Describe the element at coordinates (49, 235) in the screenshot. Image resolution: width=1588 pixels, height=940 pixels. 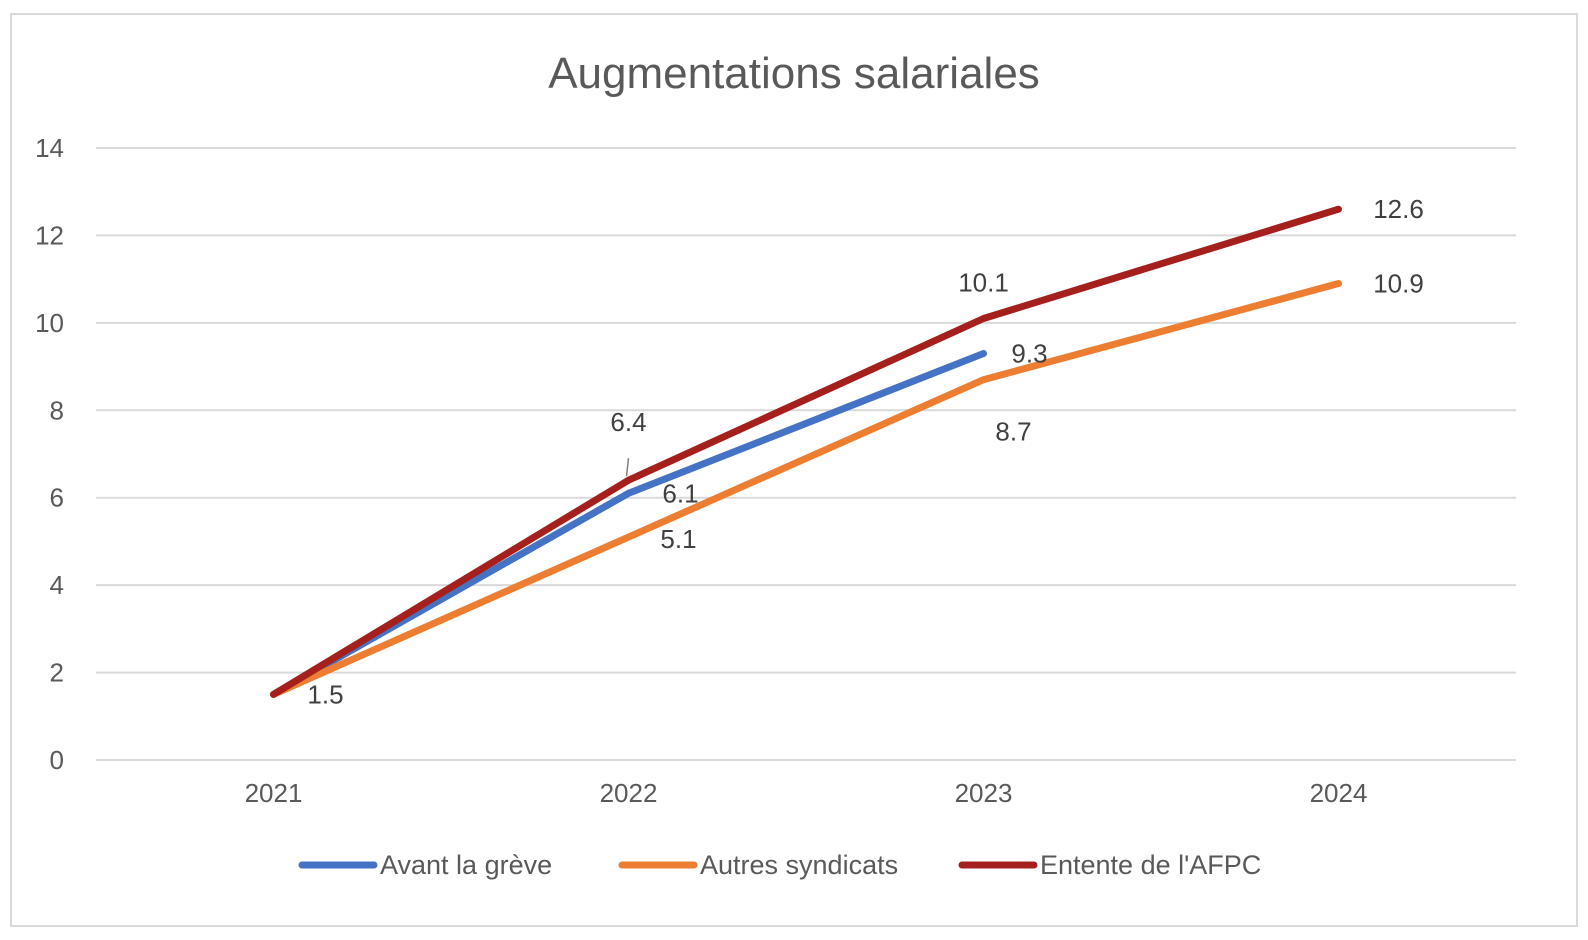
I see `y-tick-label: 12` at that location.